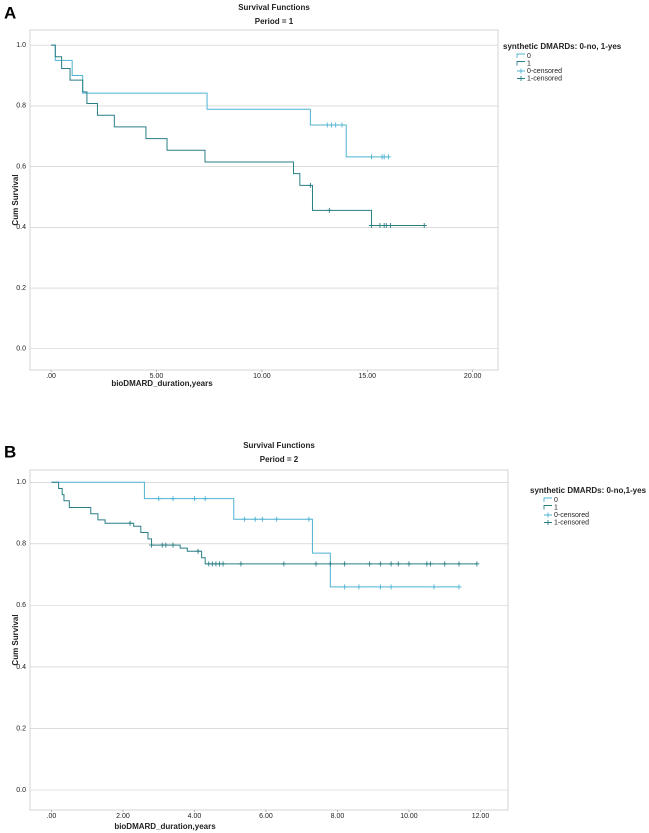 This screenshot has width=649, height=833. What do you see at coordinates (157, 376) in the screenshot?
I see `x-tick-label: 5.00` at bounding box center [157, 376].